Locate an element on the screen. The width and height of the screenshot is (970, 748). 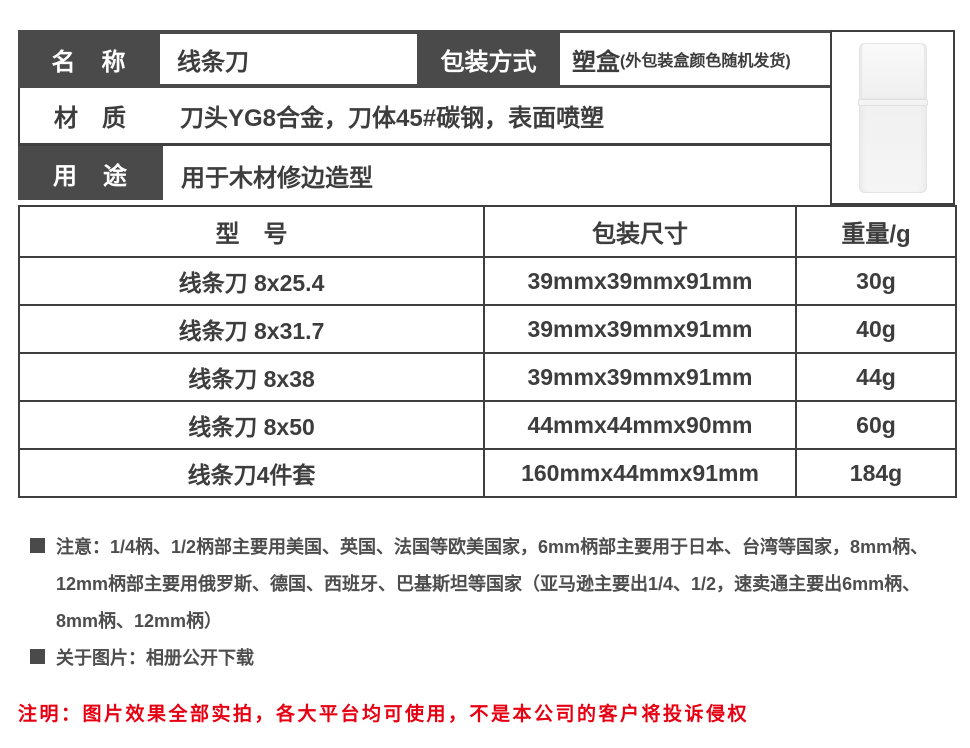
table-row: 线条刀 8x50 44mmx44mmx90mm 60g is located at coordinates (487, 425).